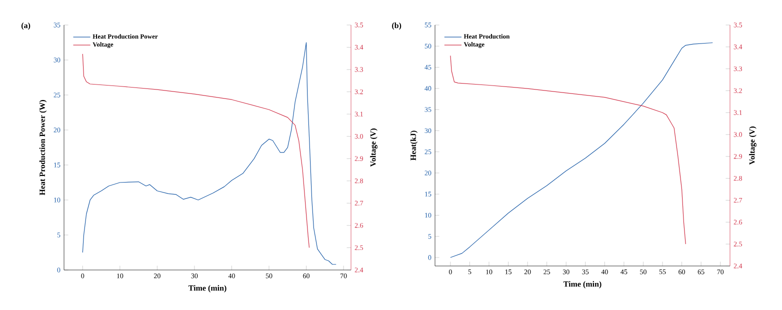 The width and height of the screenshot is (782, 310). Describe the element at coordinates (43, 148) in the screenshot. I see `y-axis-title: Heat Production Power (W)` at that location.